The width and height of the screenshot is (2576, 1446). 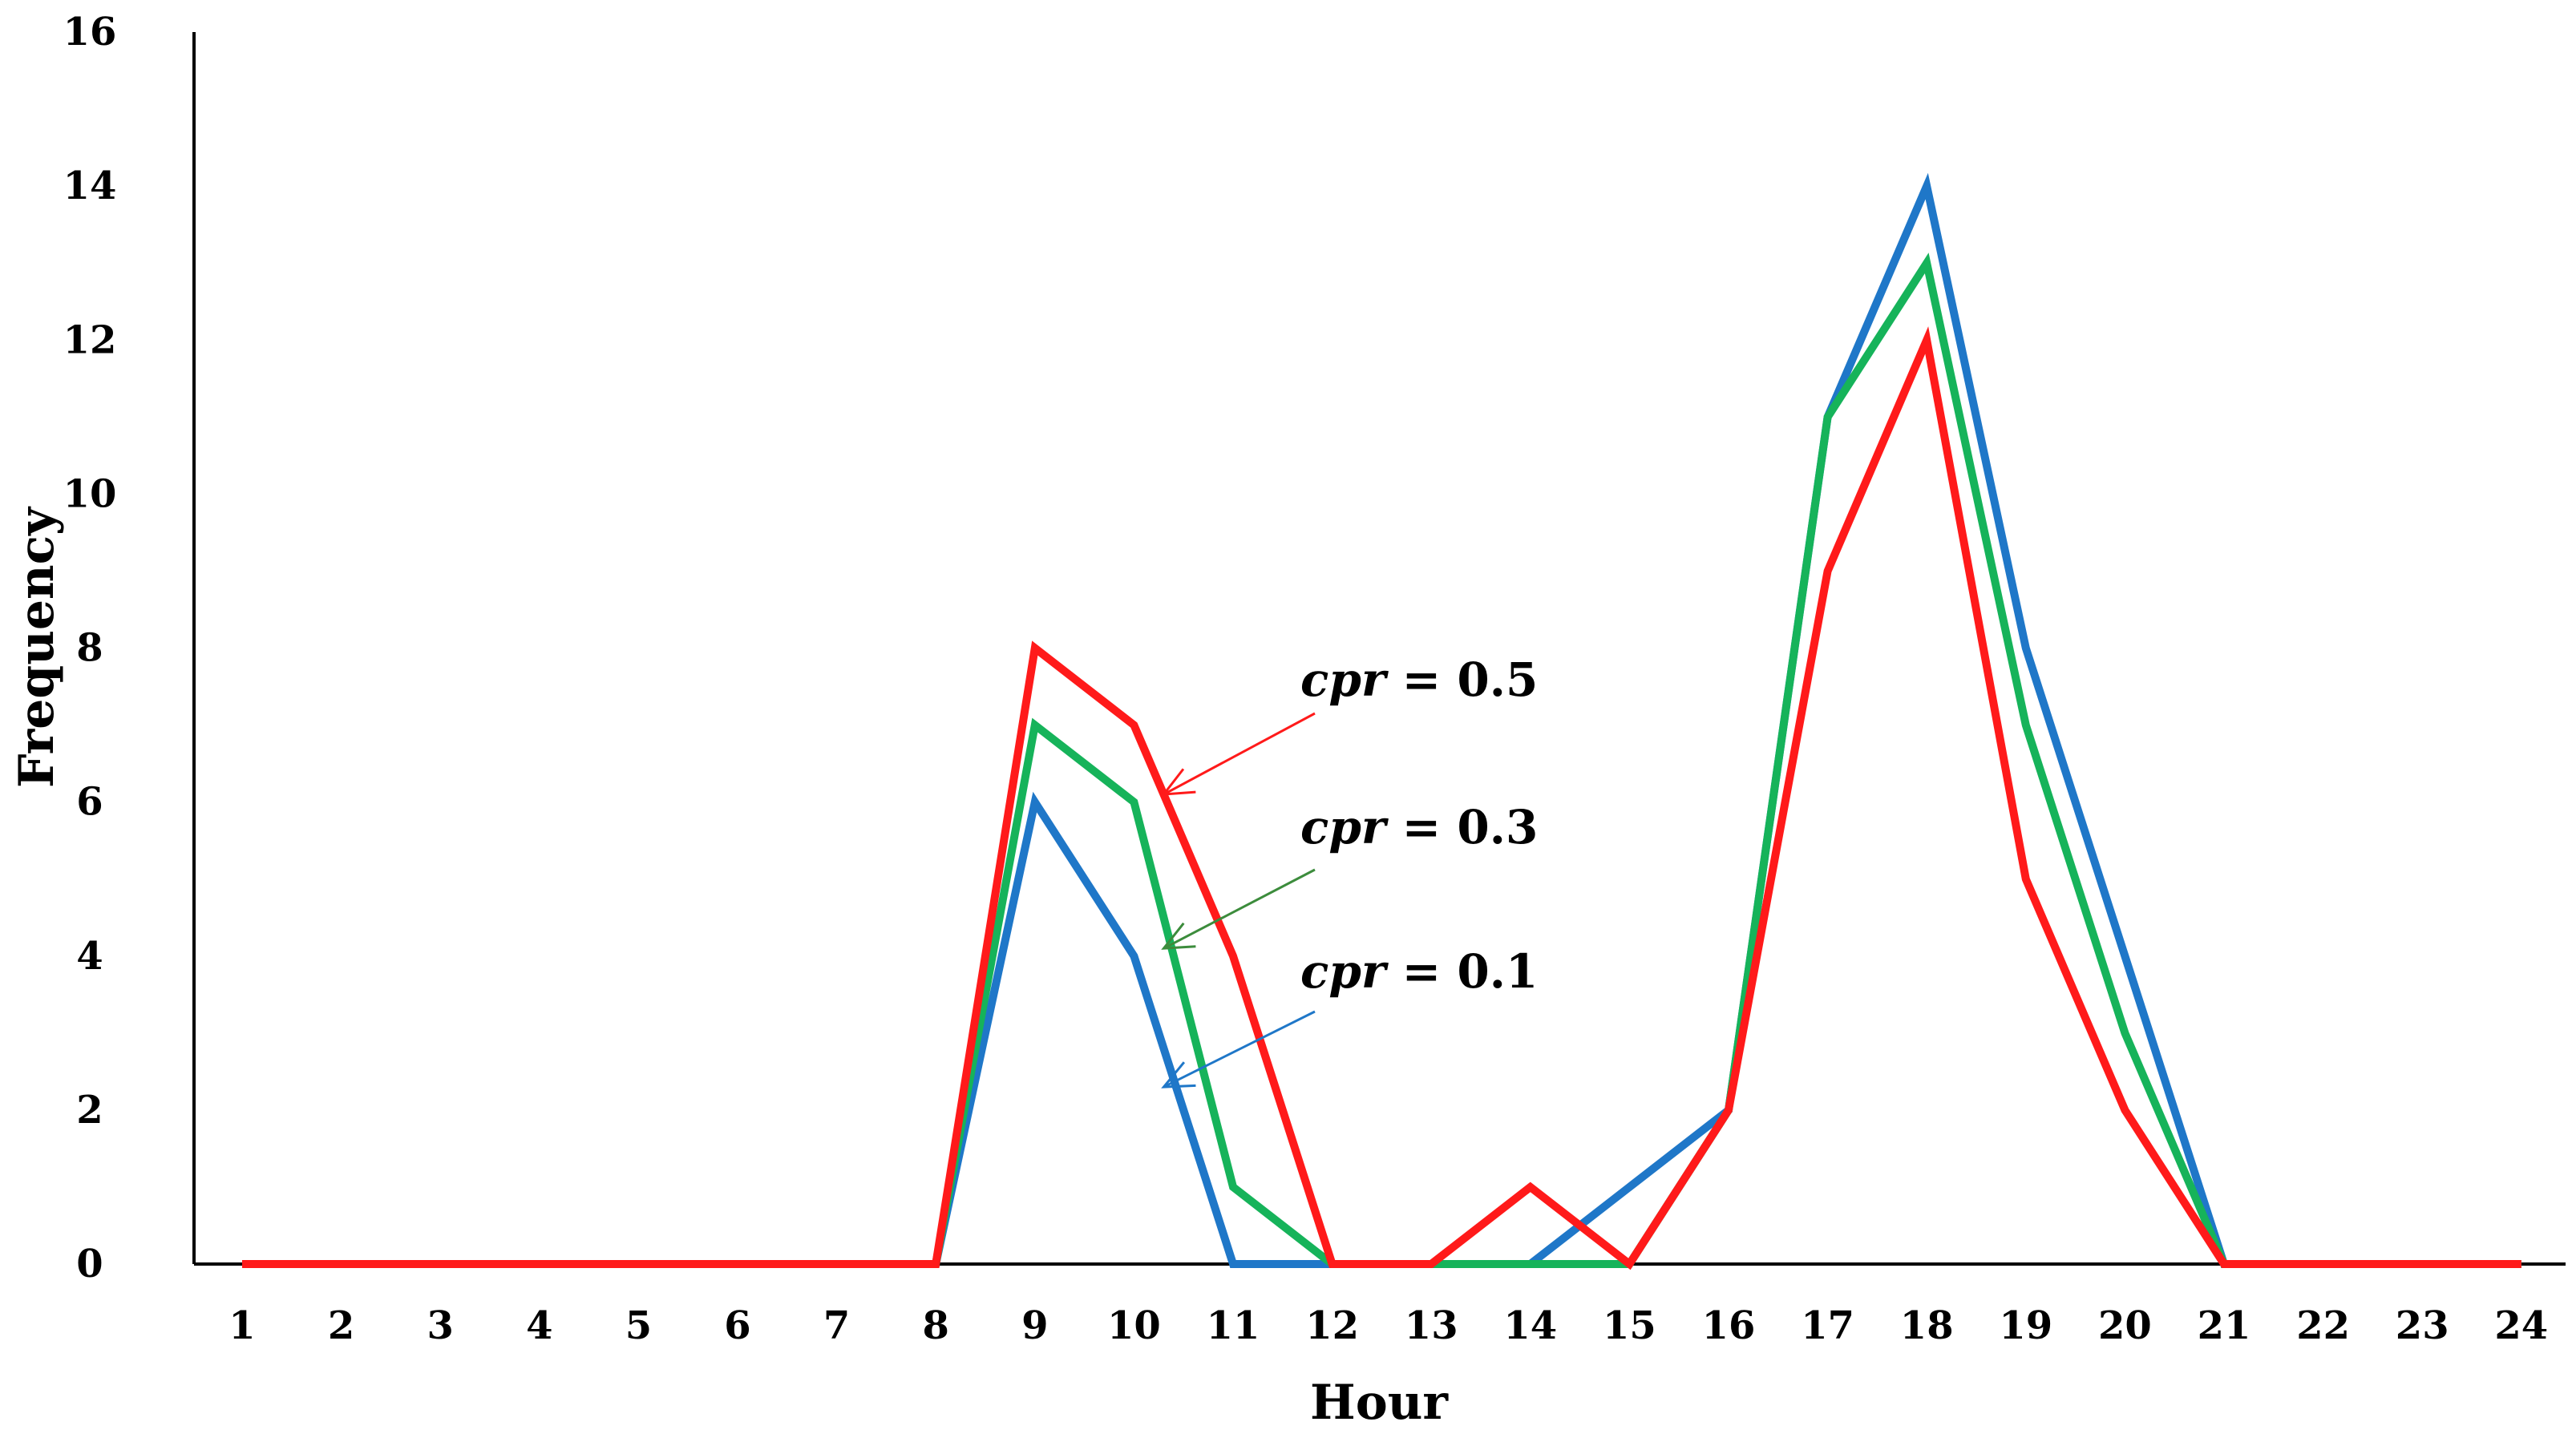 I want to click on y-tick-label: 12, so click(x=90, y=339).